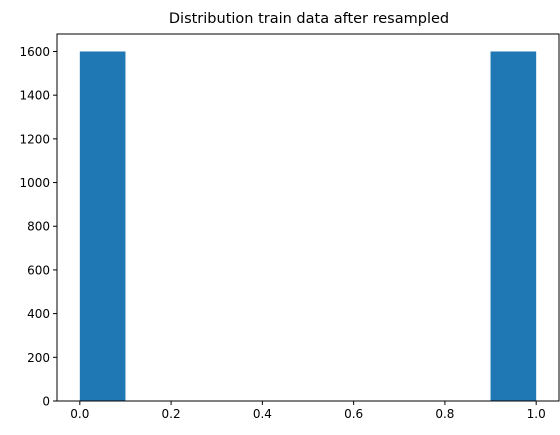 Image resolution: width=560 pixels, height=435 pixels. I want to click on y-tick-label: 800, so click(38, 227).